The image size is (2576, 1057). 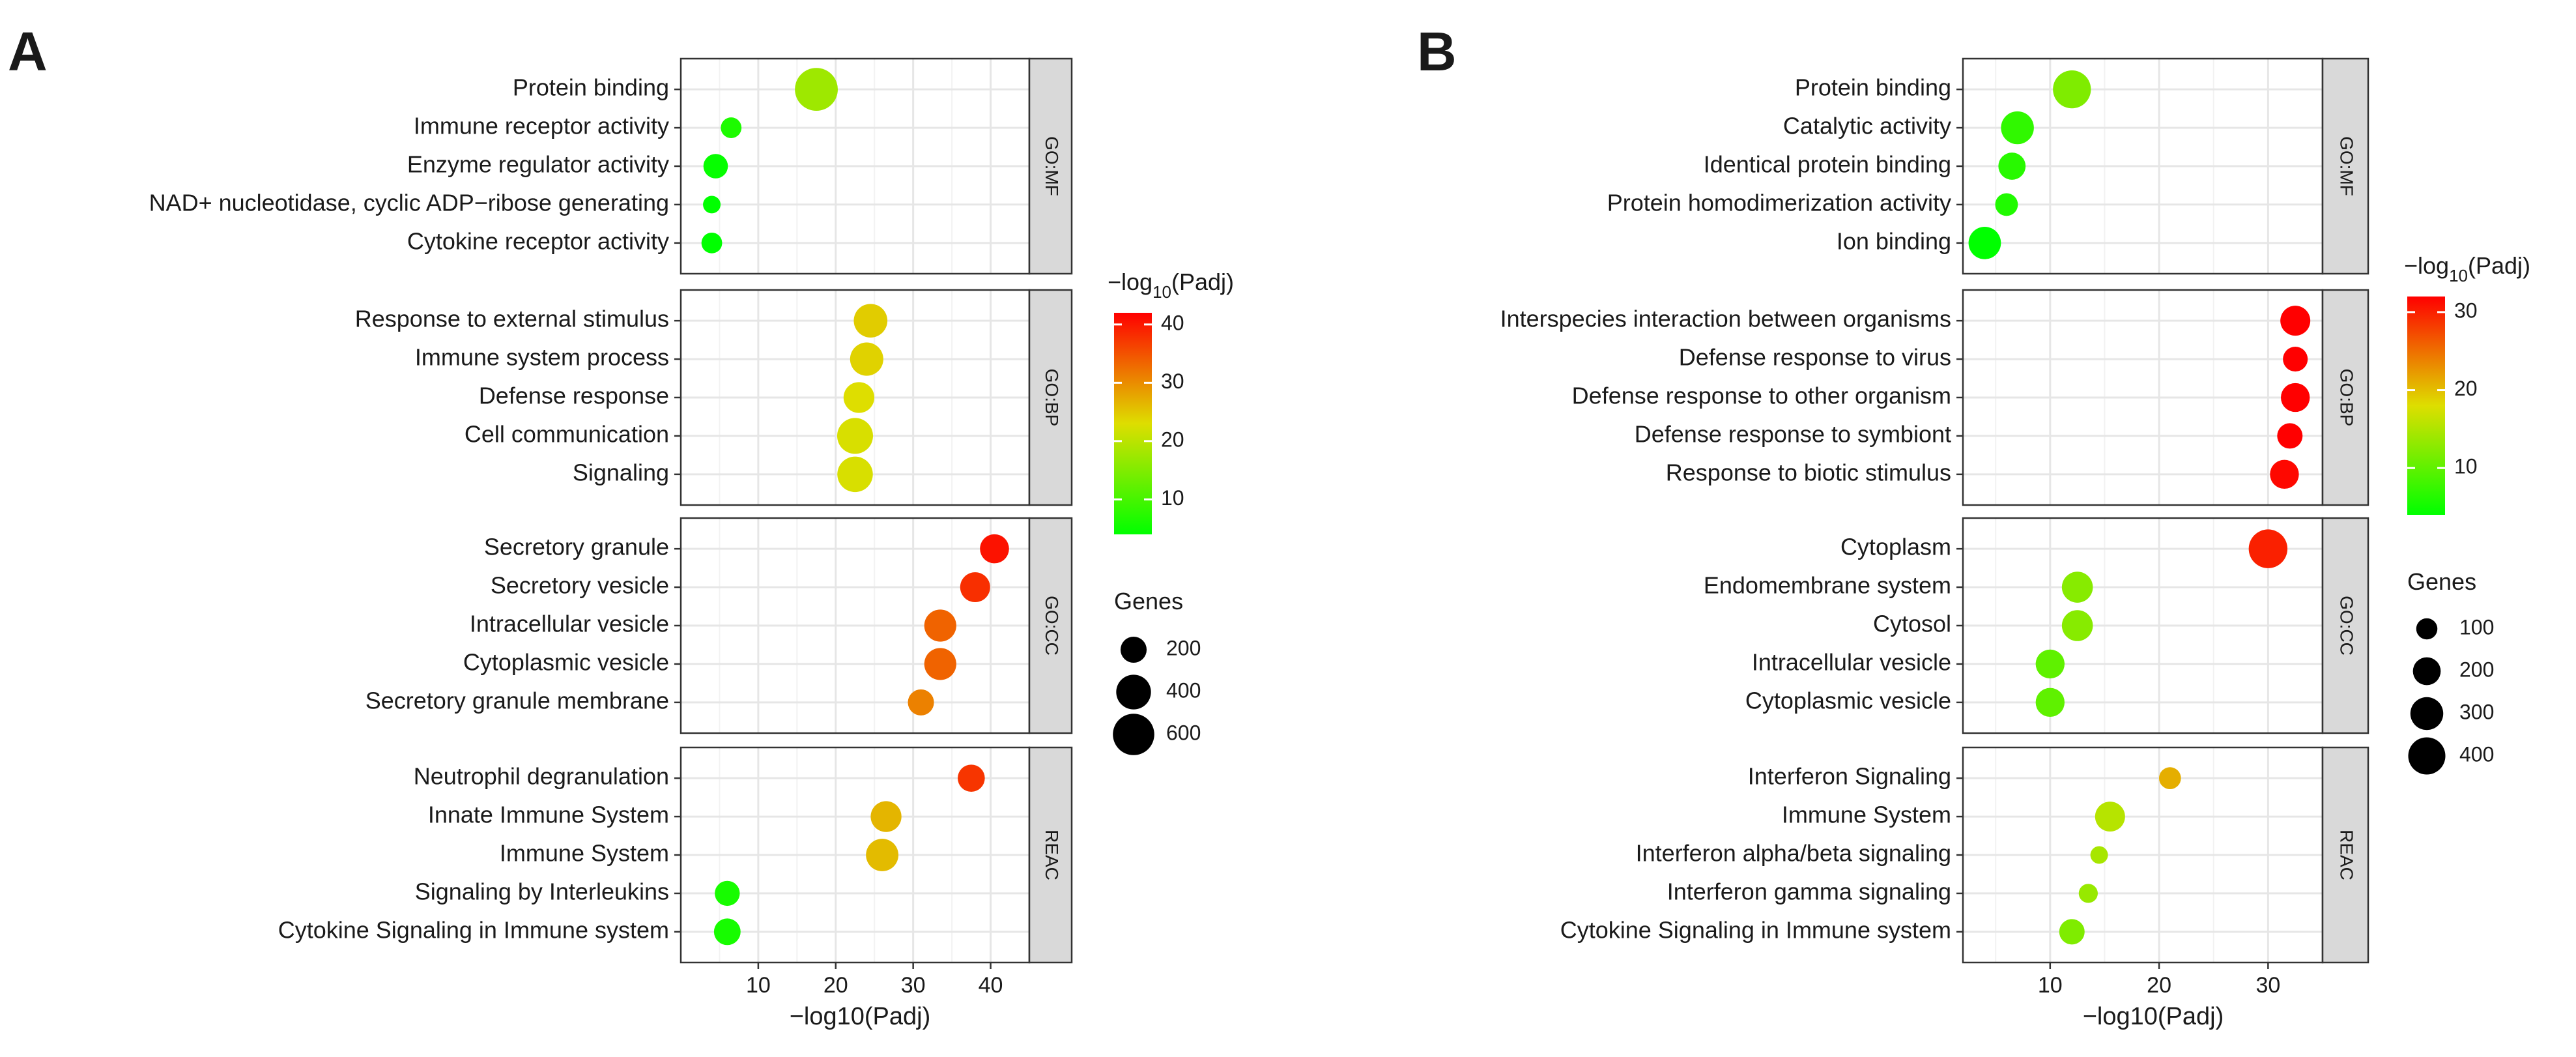 I want to click on panel-b-grid, so click(x=2143, y=511).